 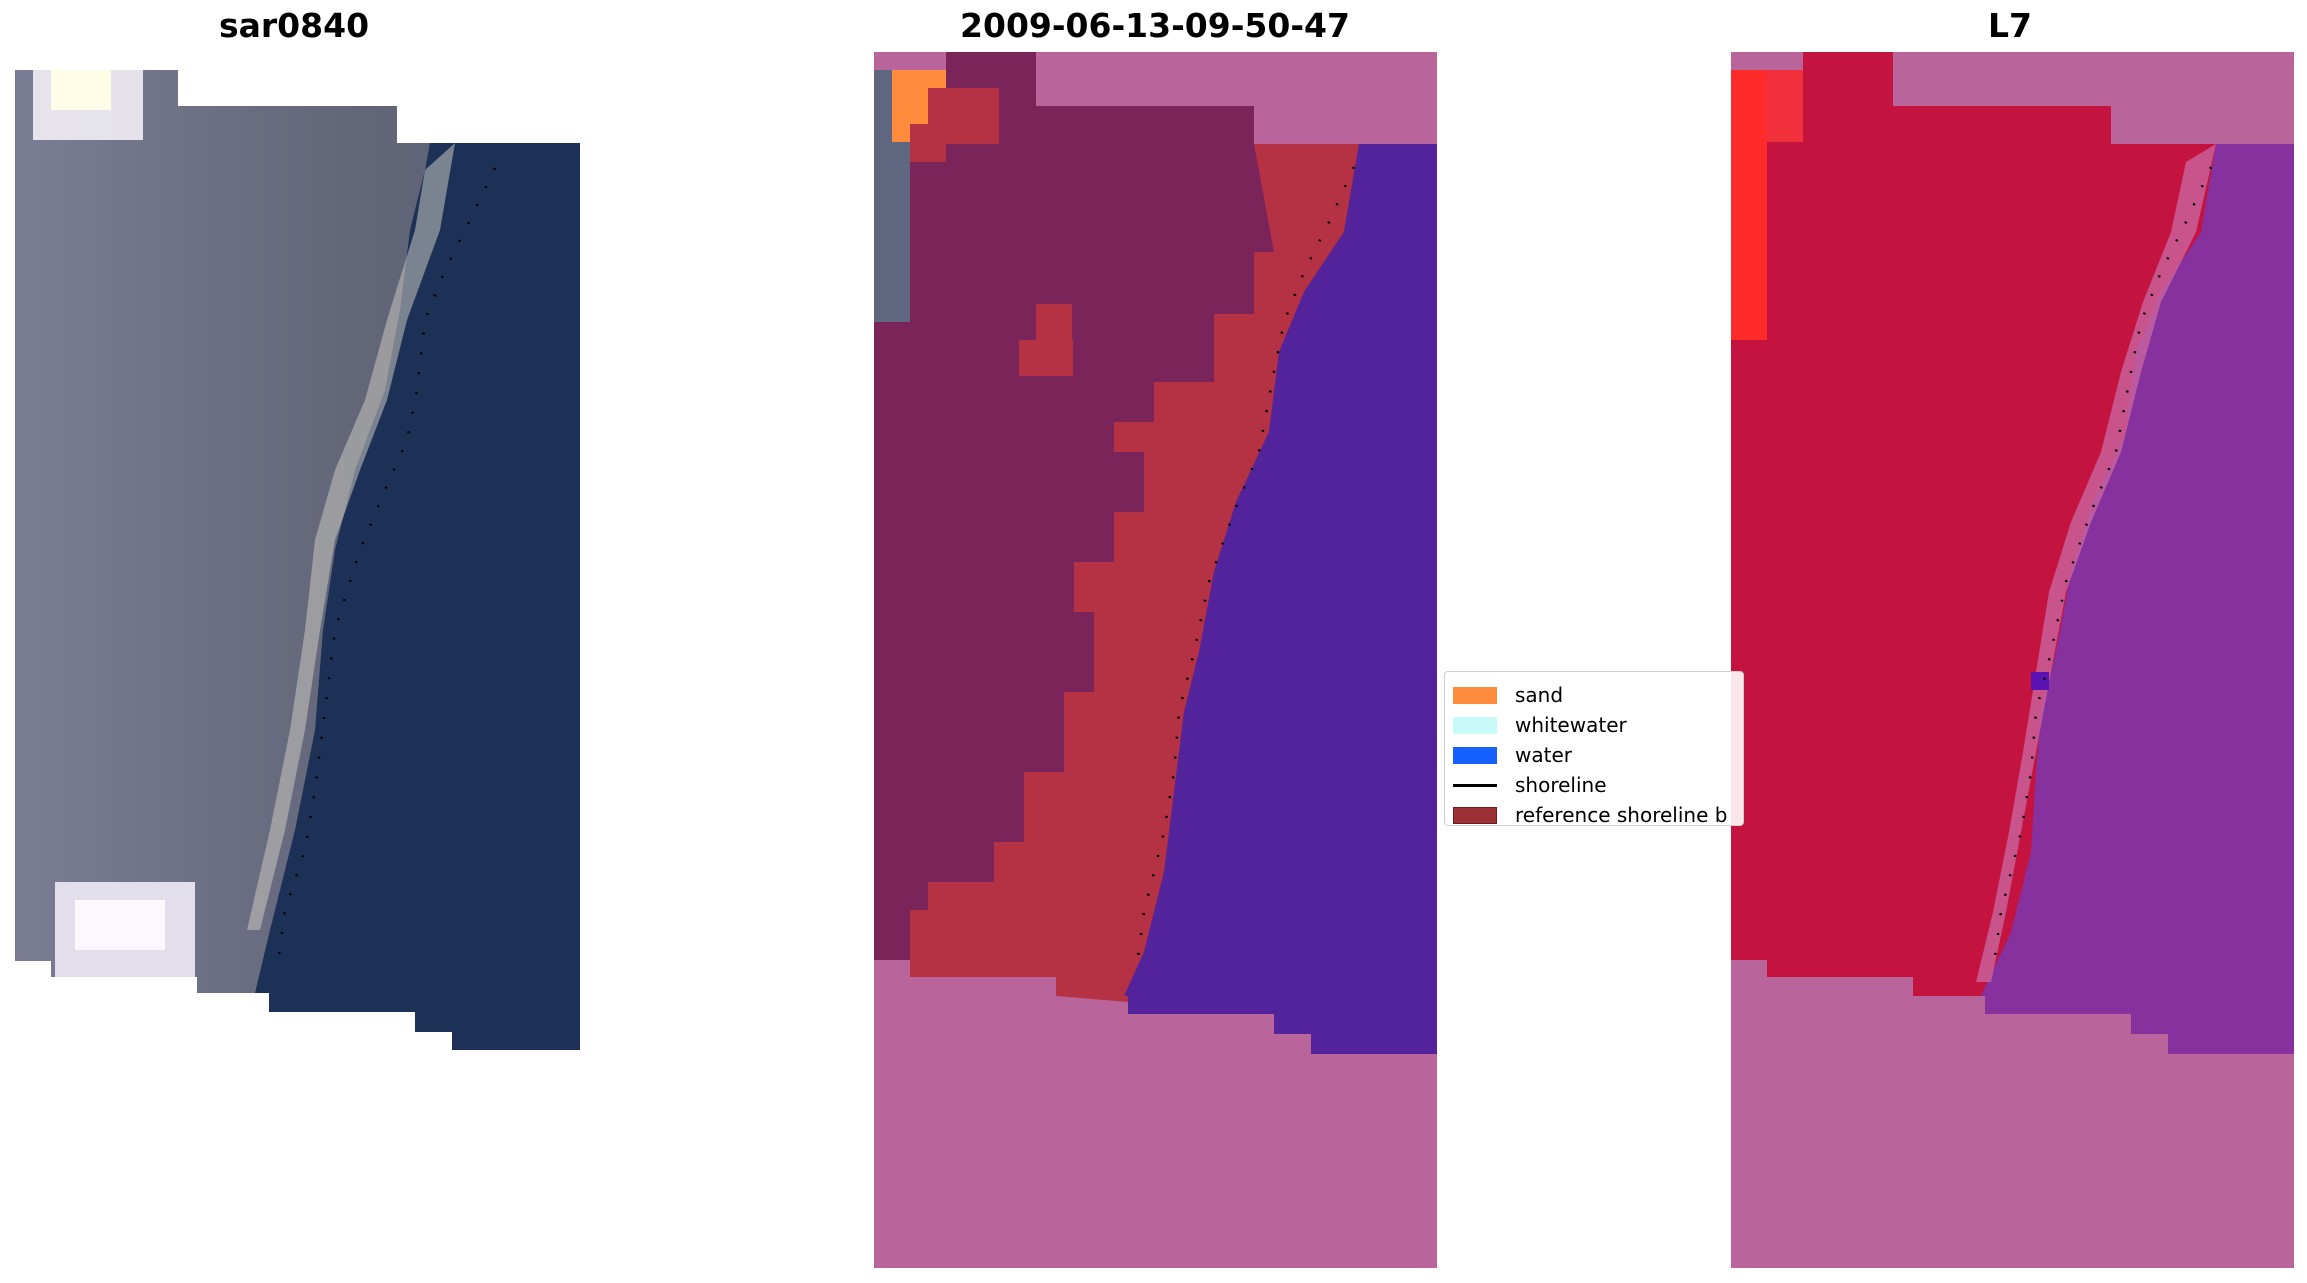 What do you see at coordinates (1621, 814) in the screenshot?
I see `legend-label-reference-shoreline: reference shoreline b` at bounding box center [1621, 814].